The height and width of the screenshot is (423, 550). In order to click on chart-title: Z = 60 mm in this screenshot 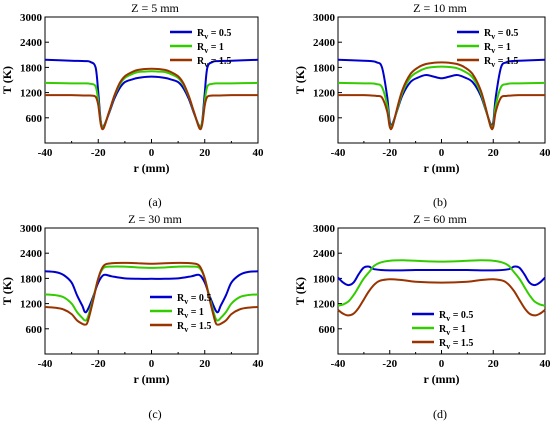, I will do `click(440, 219)`.